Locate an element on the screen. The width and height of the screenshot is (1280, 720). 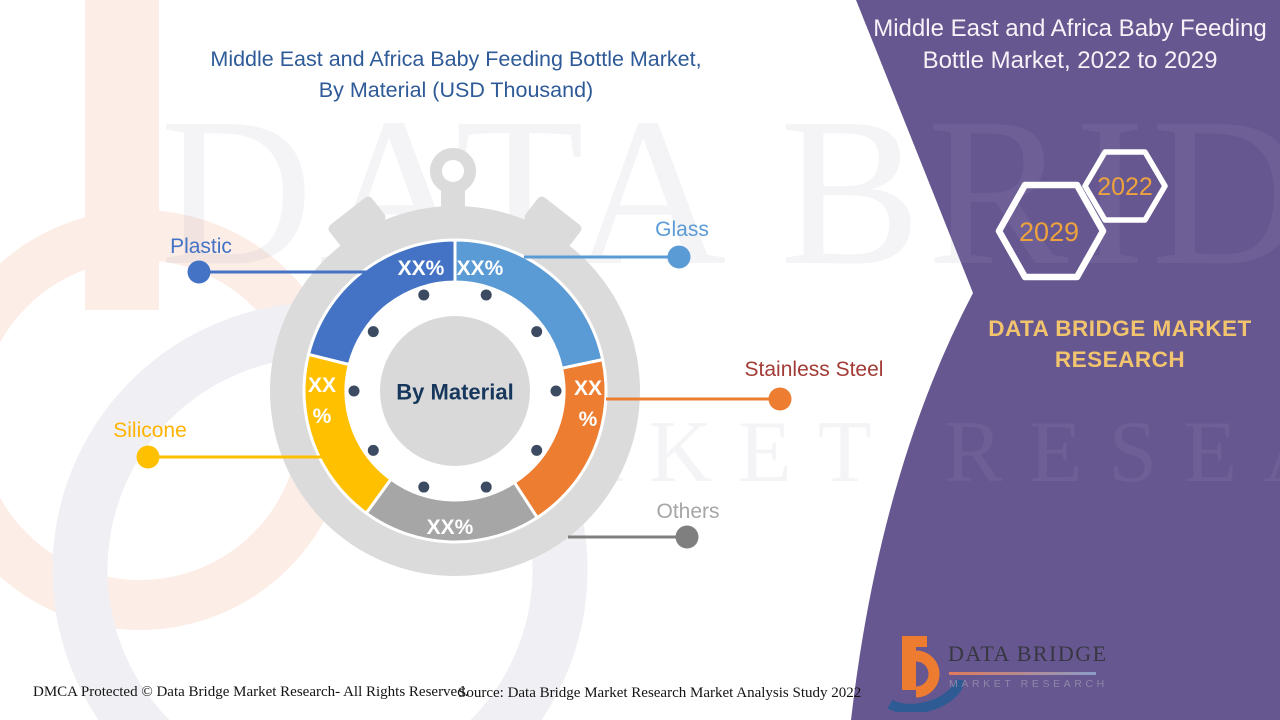
stopwatch-crown-icon is located at coordinates (453, 171).